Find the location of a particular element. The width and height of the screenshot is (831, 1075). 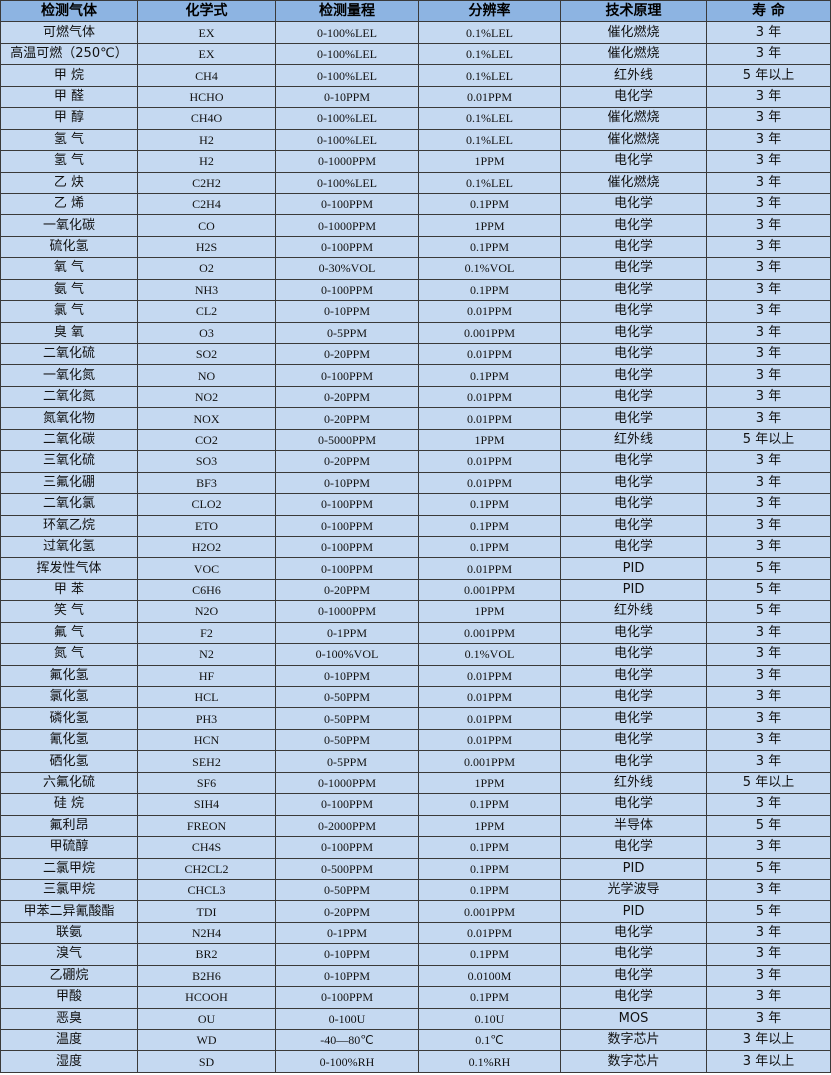

formula-cell: B2H6 is located at coordinates (206, 976).